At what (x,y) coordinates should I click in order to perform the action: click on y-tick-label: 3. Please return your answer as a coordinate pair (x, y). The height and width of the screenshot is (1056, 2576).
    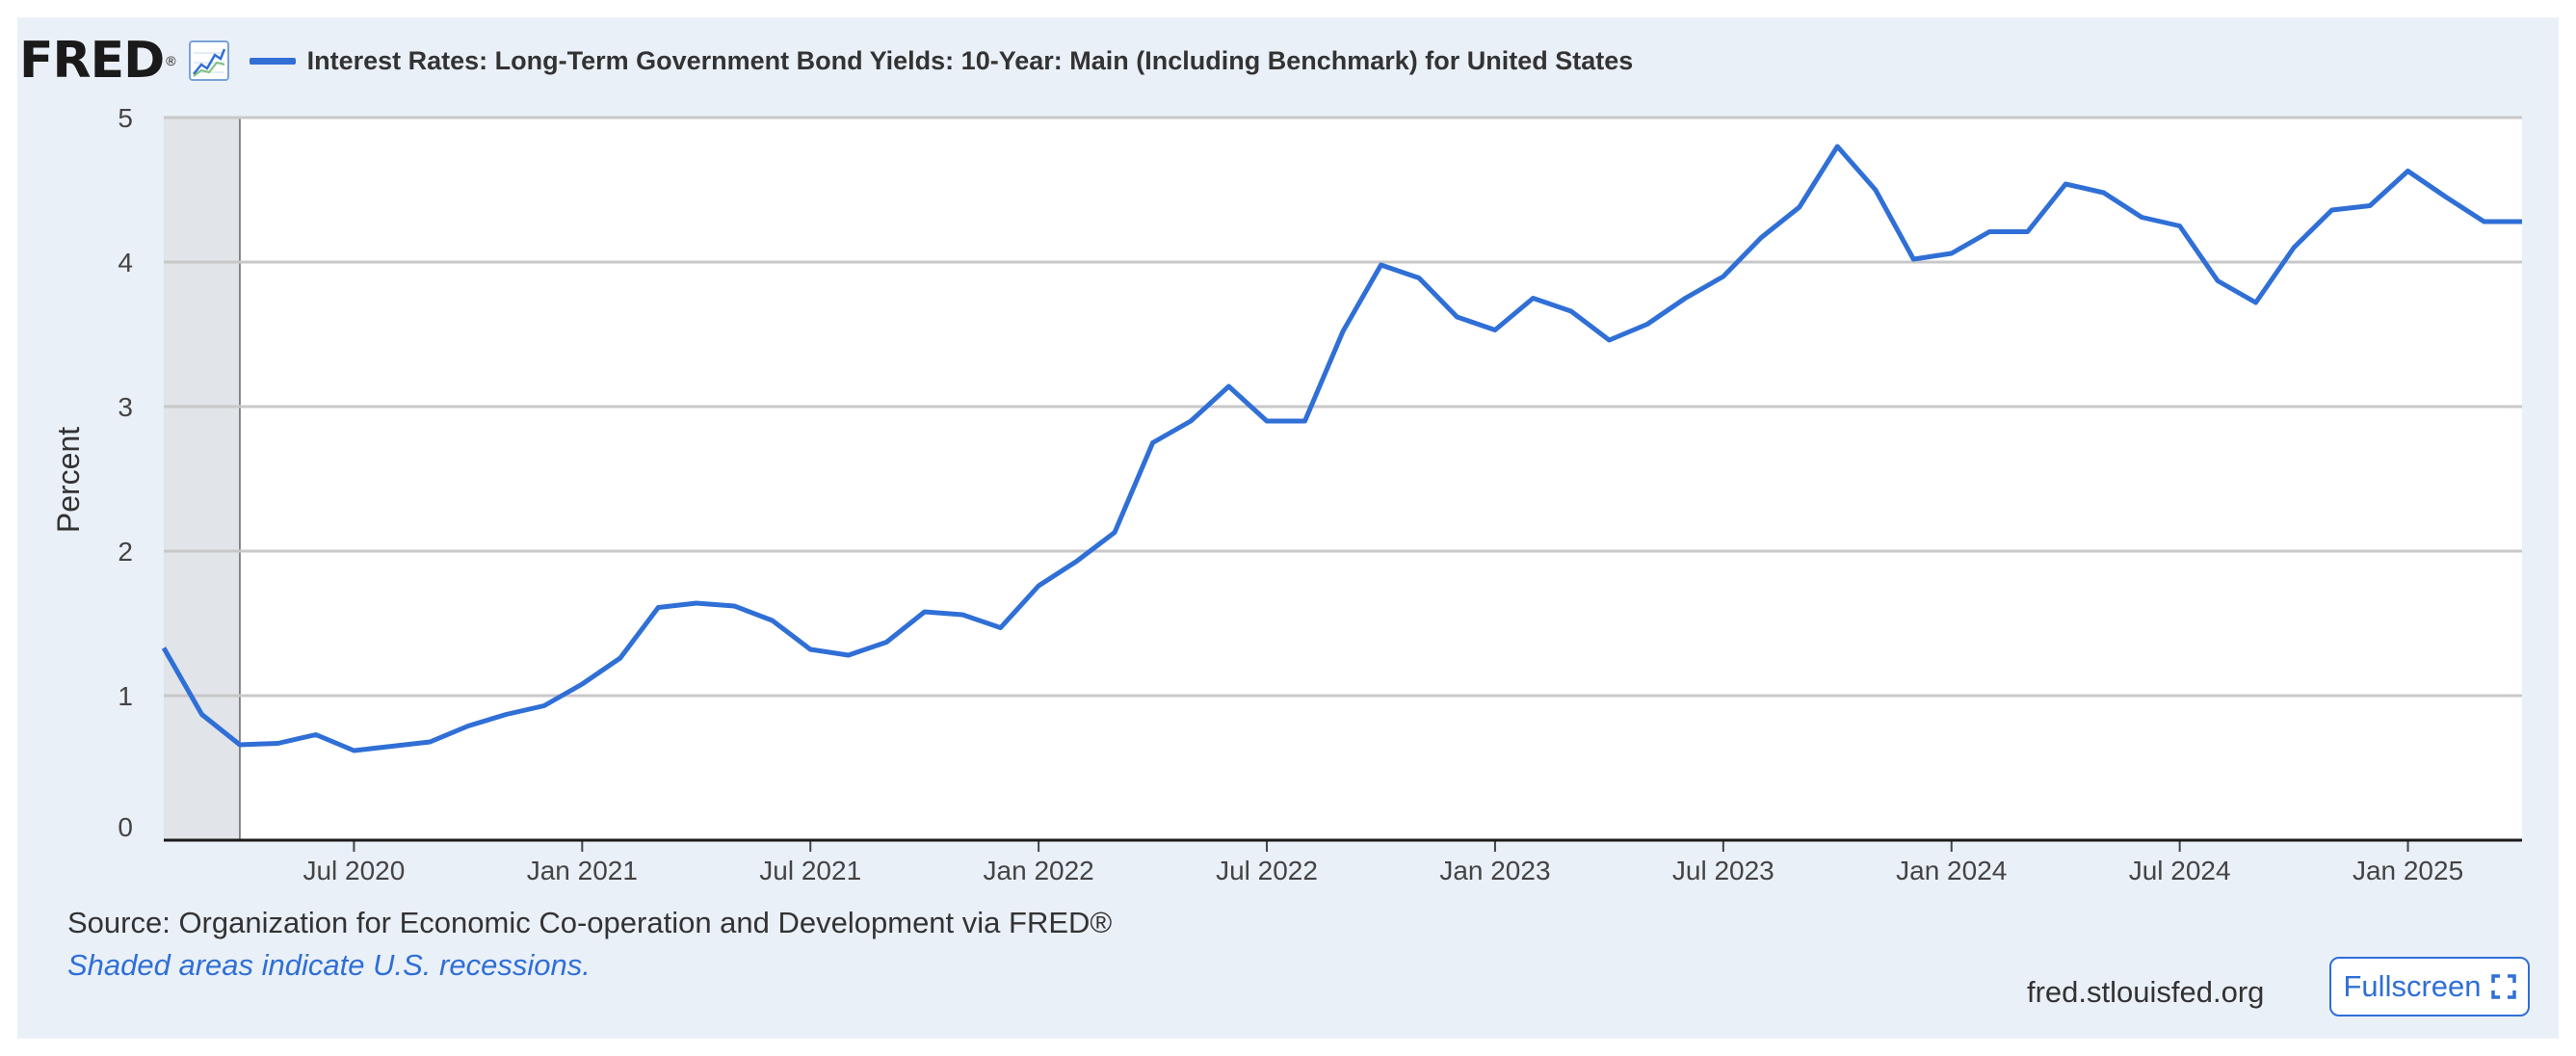
    Looking at the image, I should click on (125, 407).